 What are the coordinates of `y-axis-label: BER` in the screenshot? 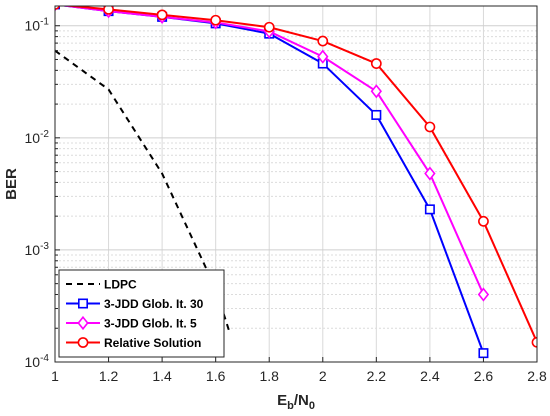 It's located at (11, 184).